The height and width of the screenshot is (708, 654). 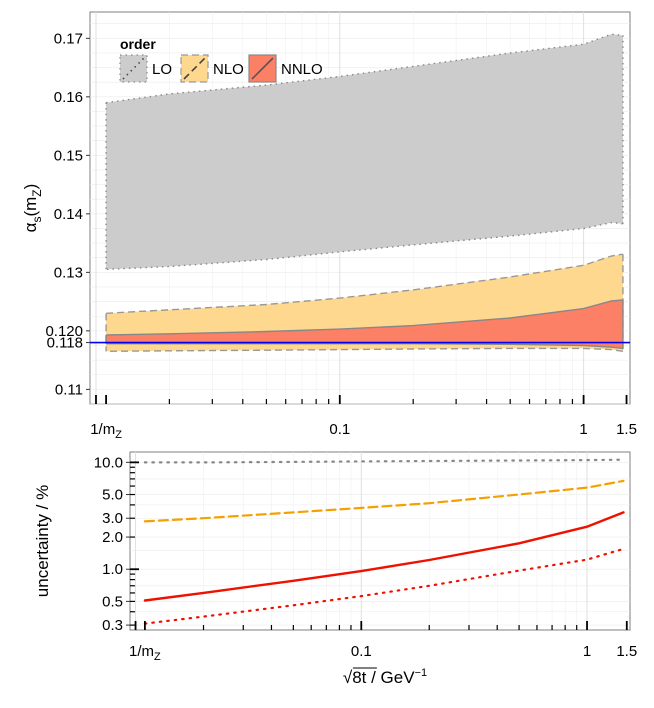 What do you see at coordinates (112, 537) in the screenshot?
I see `y-tick-label: 2.0` at bounding box center [112, 537].